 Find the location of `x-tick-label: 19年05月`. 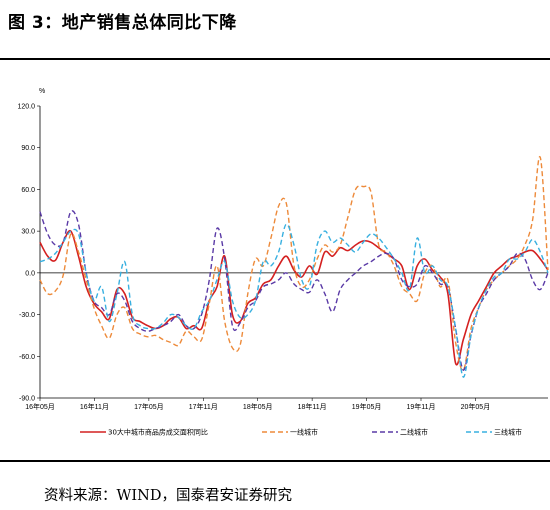

x-tick-label: 19年05月 is located at coordinates (367, 406).